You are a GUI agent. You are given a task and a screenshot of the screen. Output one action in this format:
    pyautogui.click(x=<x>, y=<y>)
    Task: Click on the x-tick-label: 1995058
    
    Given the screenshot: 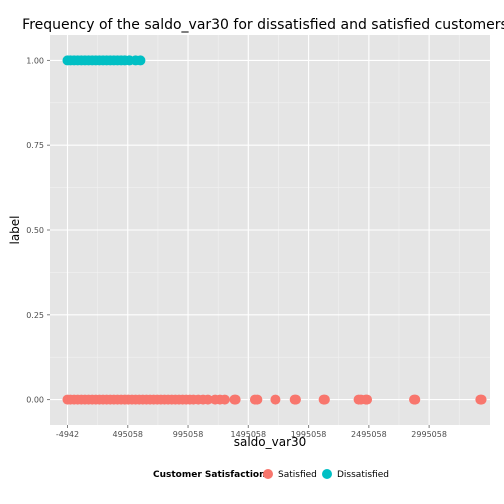 What is the action you would take?
    pyautogui.click(x=309, y=434)
    